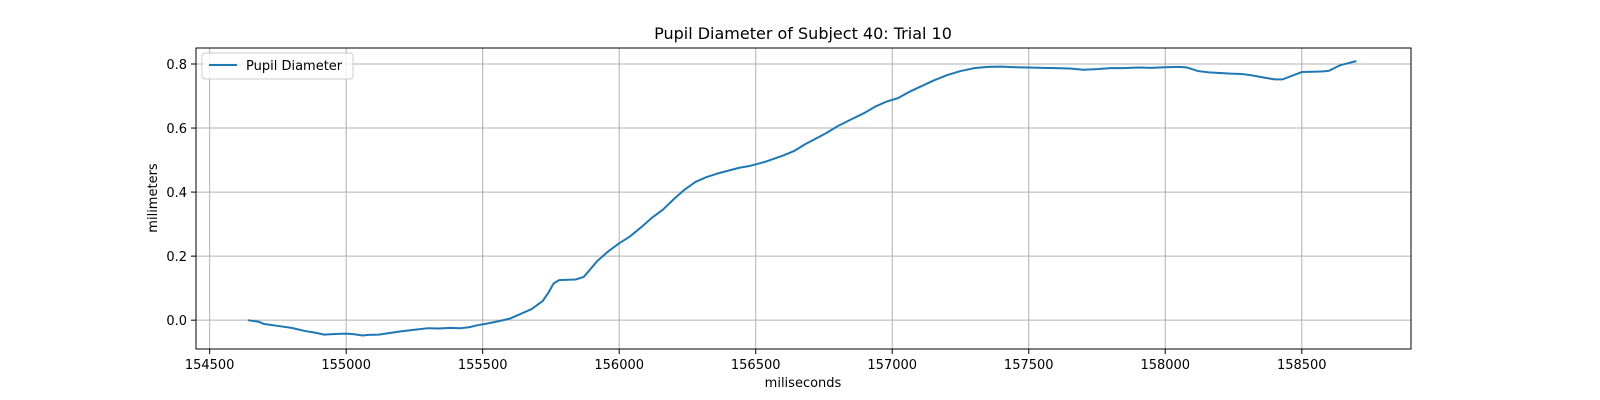 This screenshot has width=1600, height=400. Describe the element at coordinates (1029, 365) in the screenshot. I see `x-tick-label: 157500` at that location.